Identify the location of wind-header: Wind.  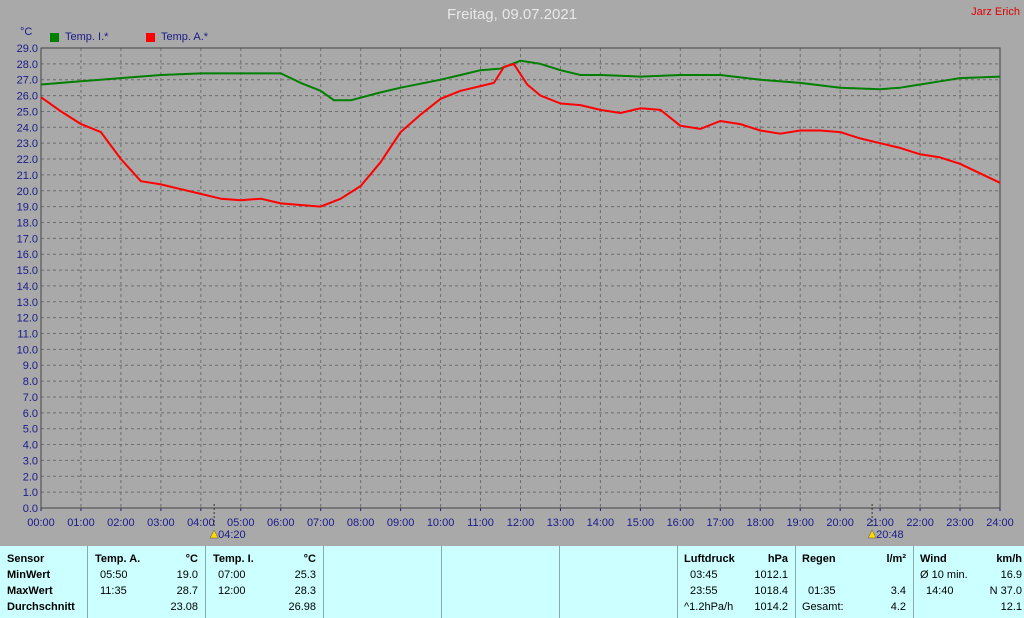
(933, 559).